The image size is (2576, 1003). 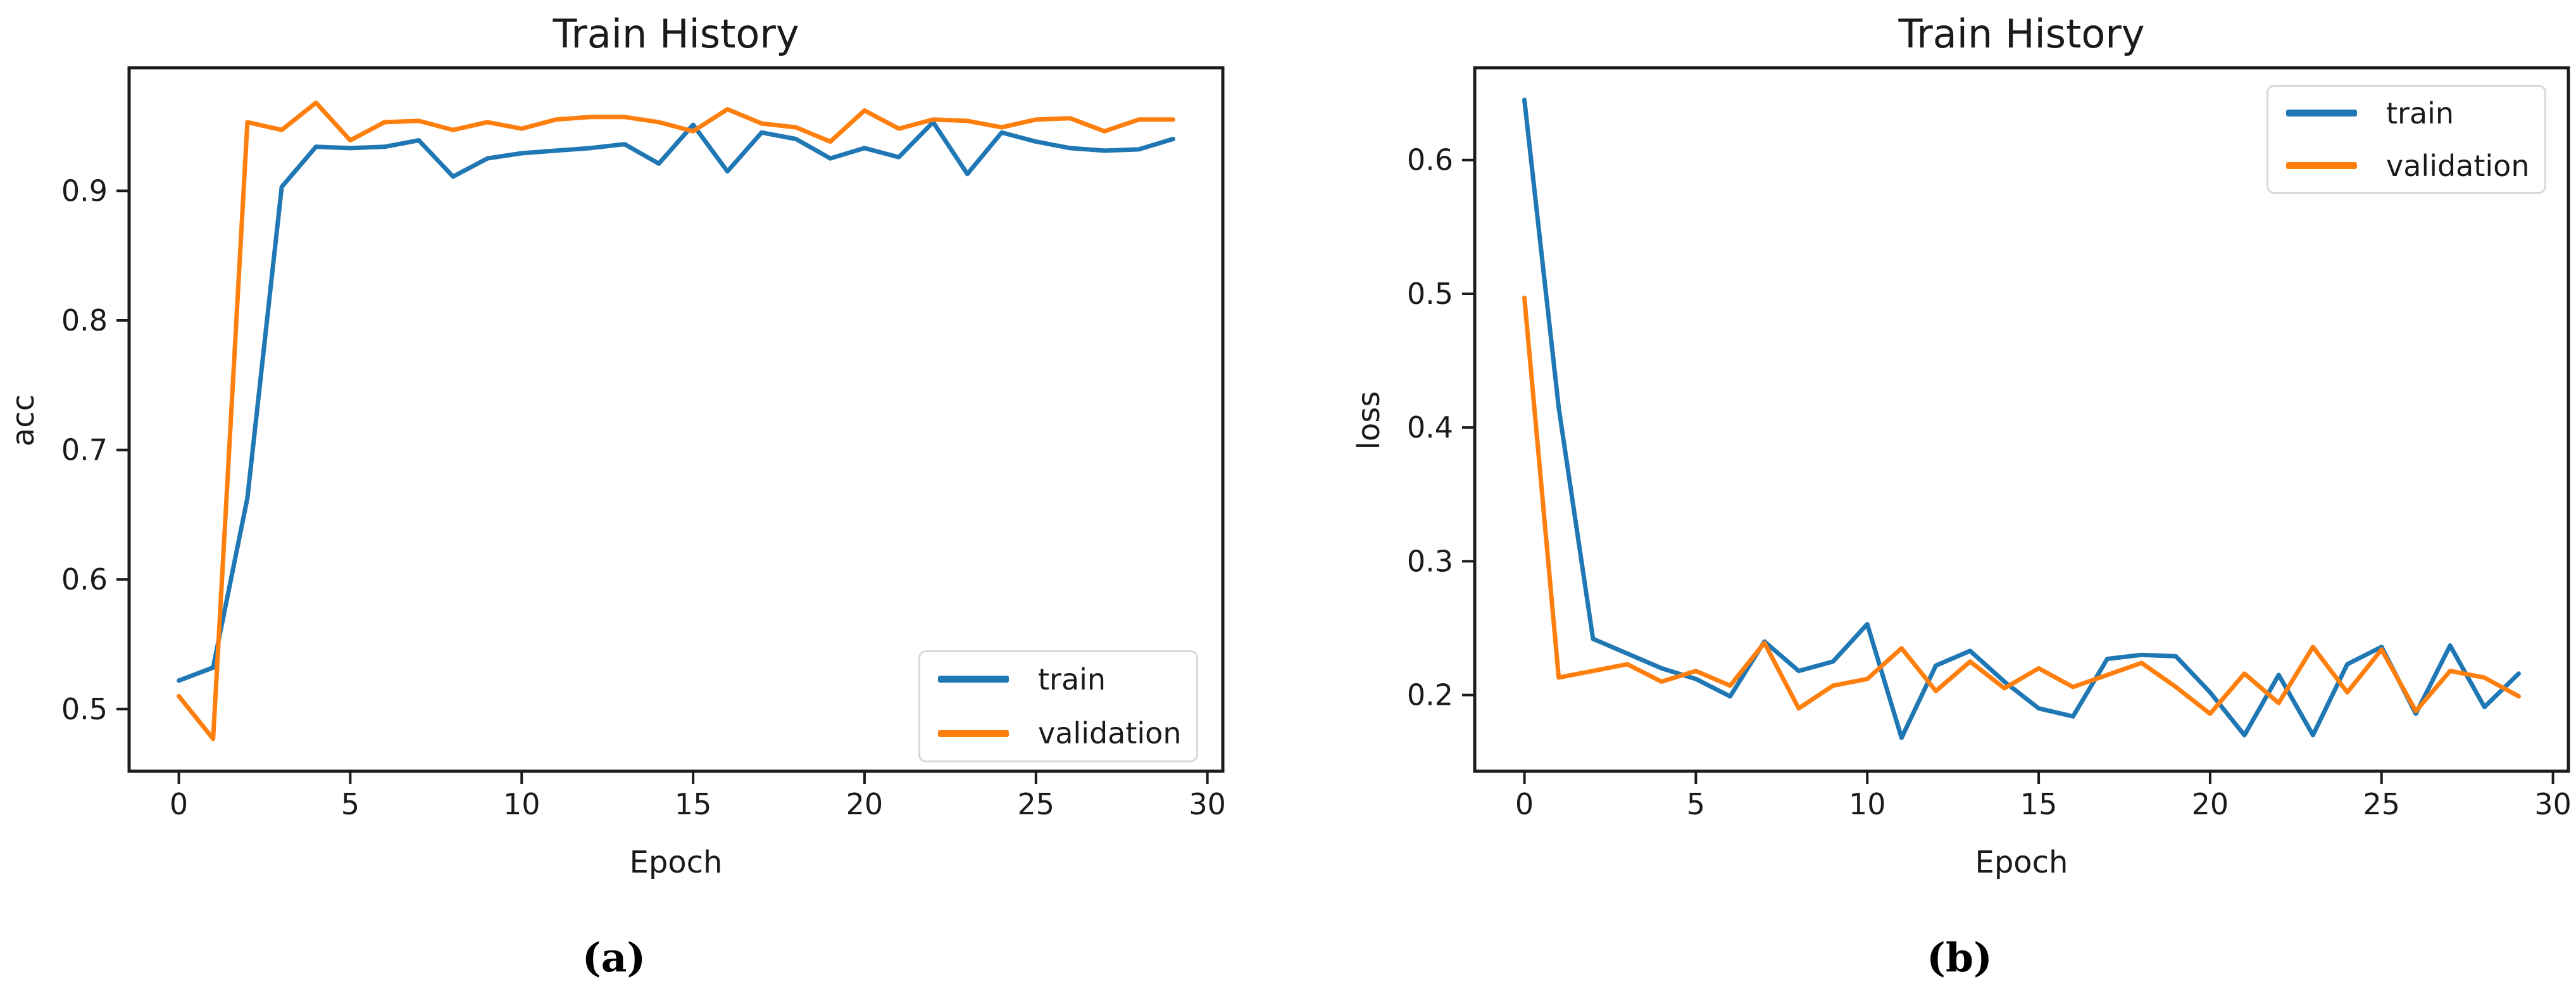 What do you see at coordinates (1430, 695) in the screenshot?
I see `y-tick-label: 0.2` at bounding box center [1430, 695].